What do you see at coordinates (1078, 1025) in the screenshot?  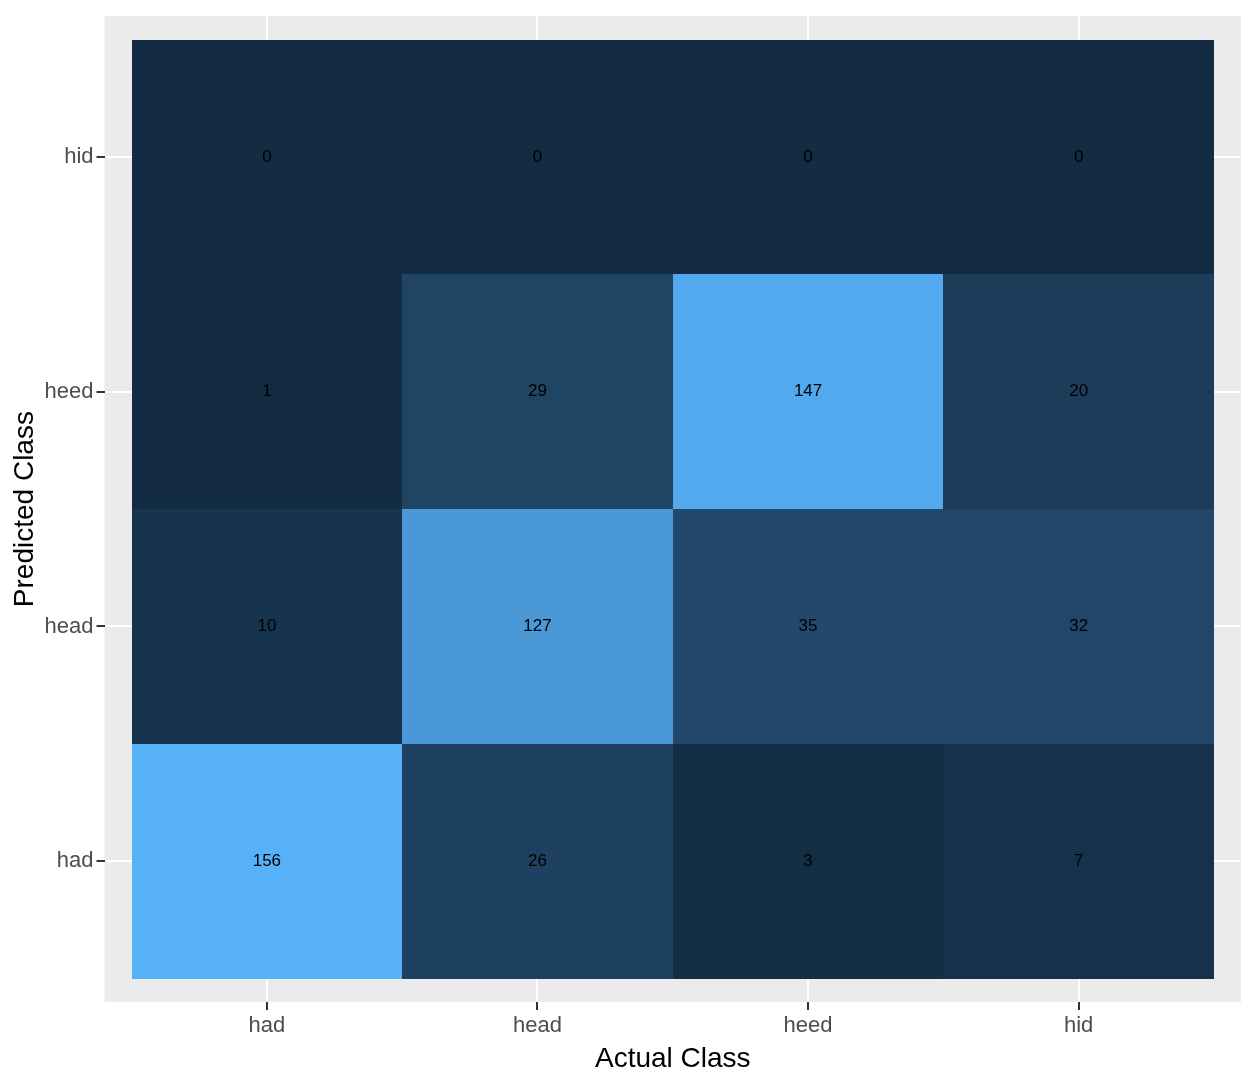 I see `x-tick-label: hid` at bounding box center [1078, 1025].